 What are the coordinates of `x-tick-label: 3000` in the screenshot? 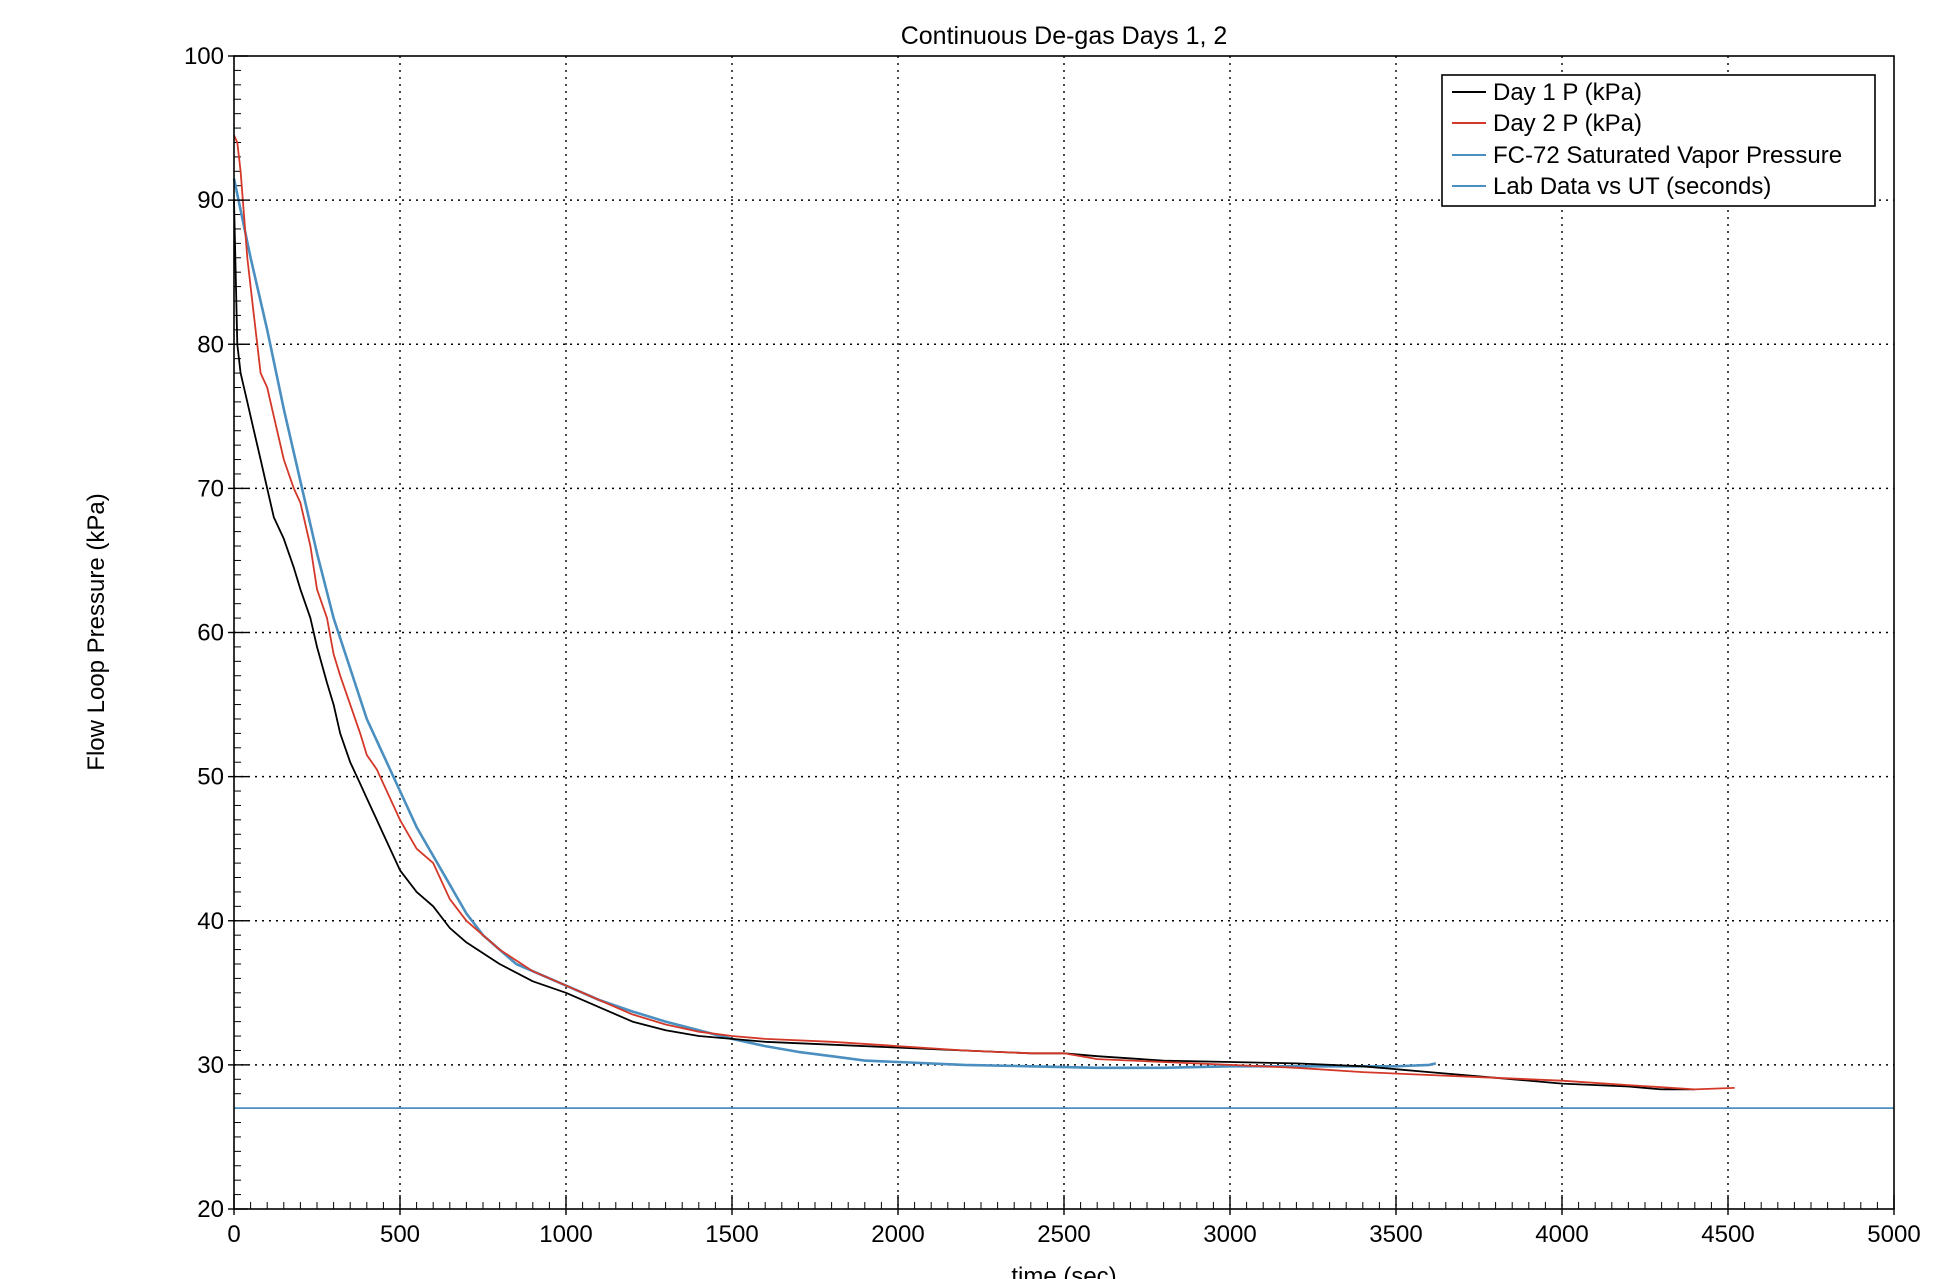 It's located at (1229, 1234).